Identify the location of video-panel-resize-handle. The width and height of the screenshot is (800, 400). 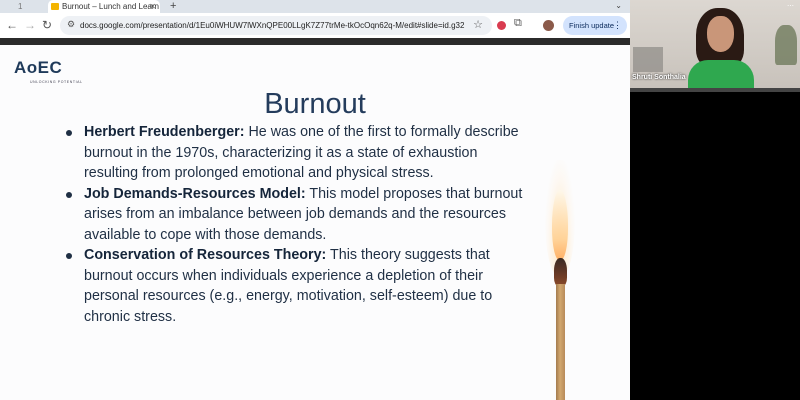
(715, 90).